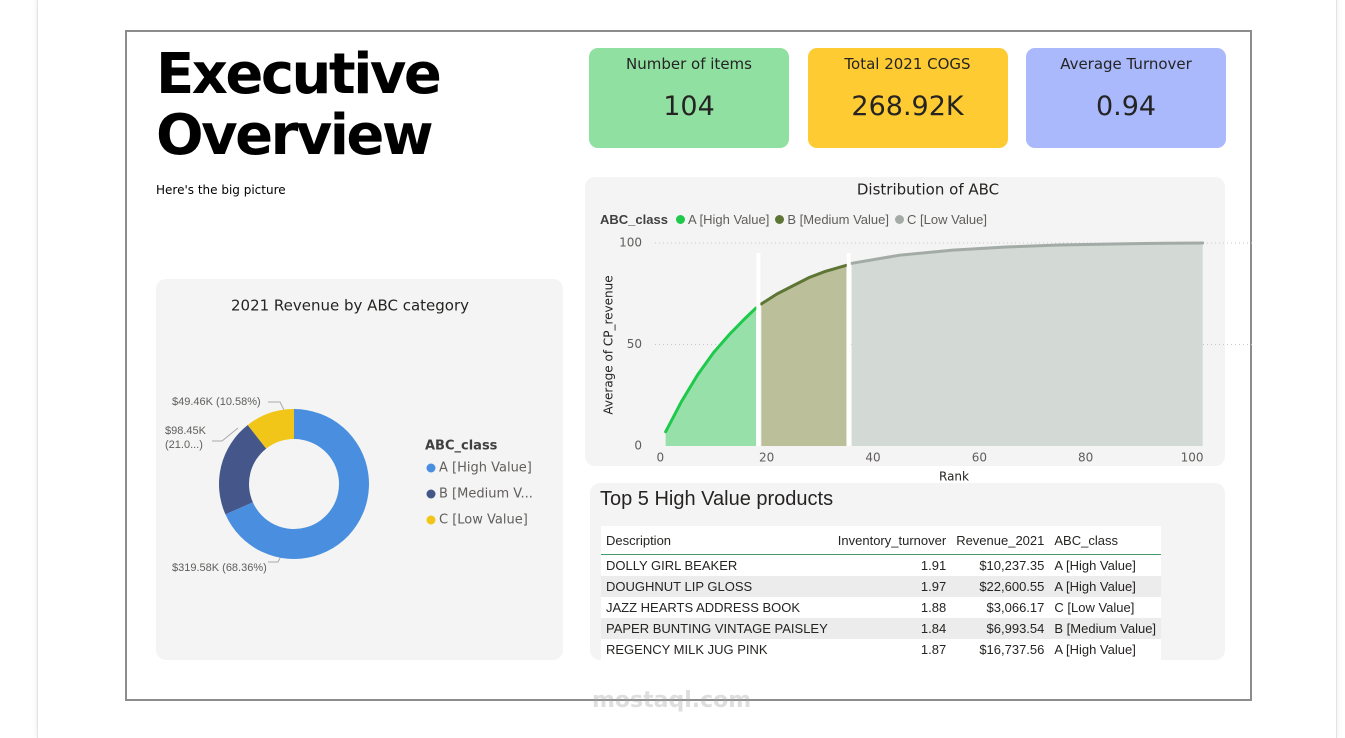 The width and height of the screenshot is (1345, 738). I want to click on column-header: Description, so click(717, 540).